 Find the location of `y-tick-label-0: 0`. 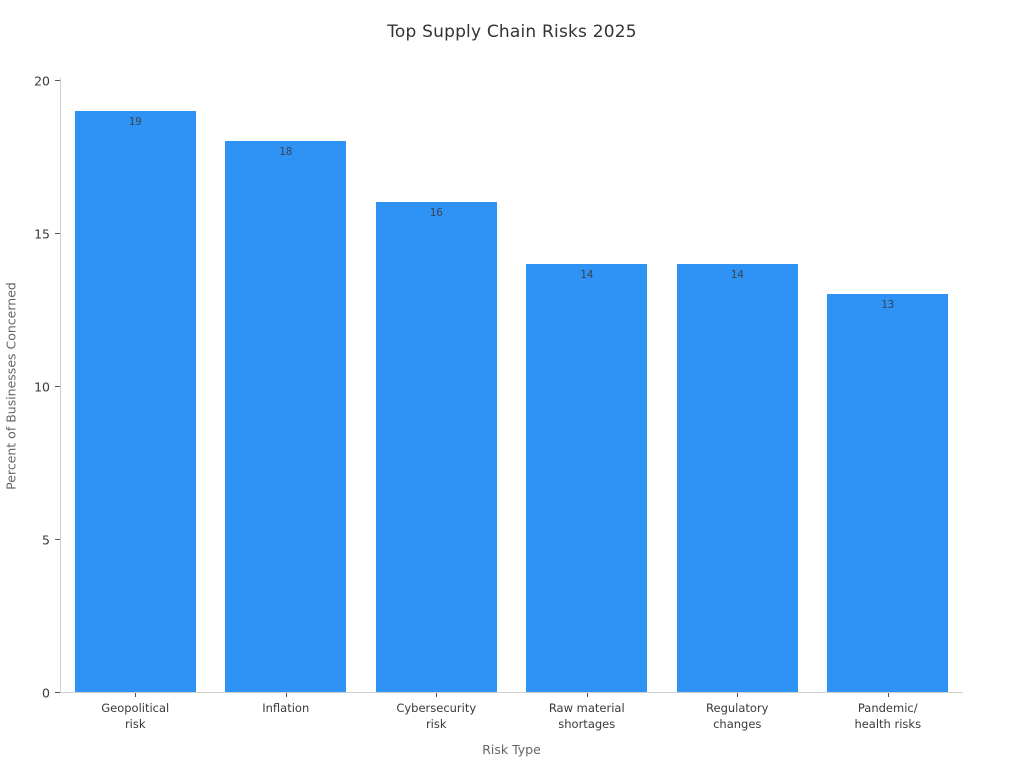

y-tick-label-0: 0 is located at coordinates (46, 692).